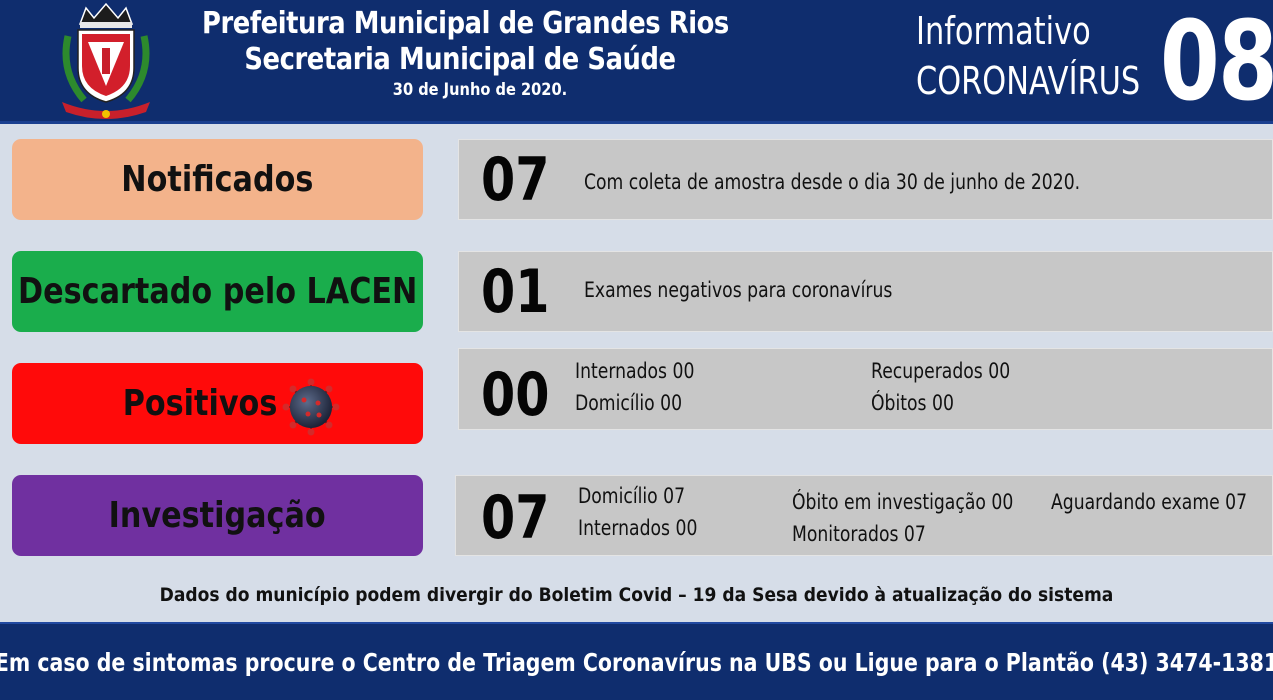  Describe the element at coordinates (629, 403) in the screenshot. I see `positivos-domicilio: Domicílio 00` at that location.